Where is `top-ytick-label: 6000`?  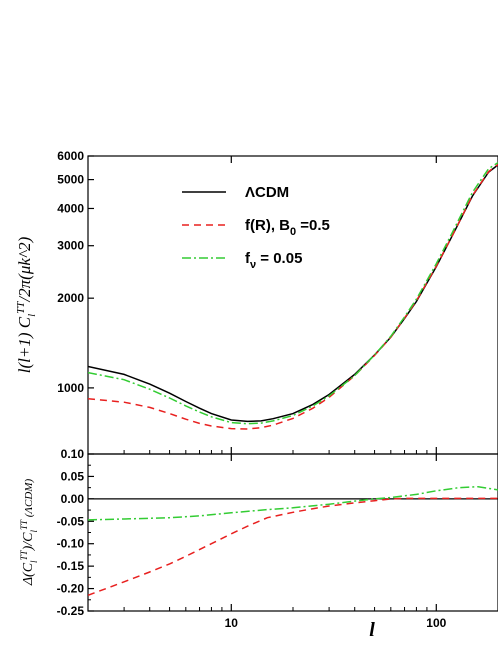 top-ytick-label: 6000 is located at coordinates (70, 156).